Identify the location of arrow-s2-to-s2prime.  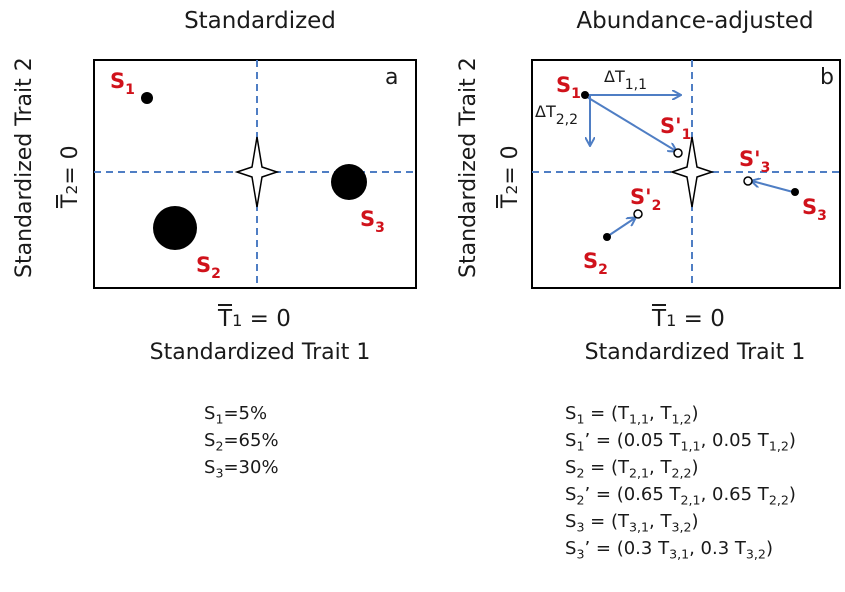
(621, 227).